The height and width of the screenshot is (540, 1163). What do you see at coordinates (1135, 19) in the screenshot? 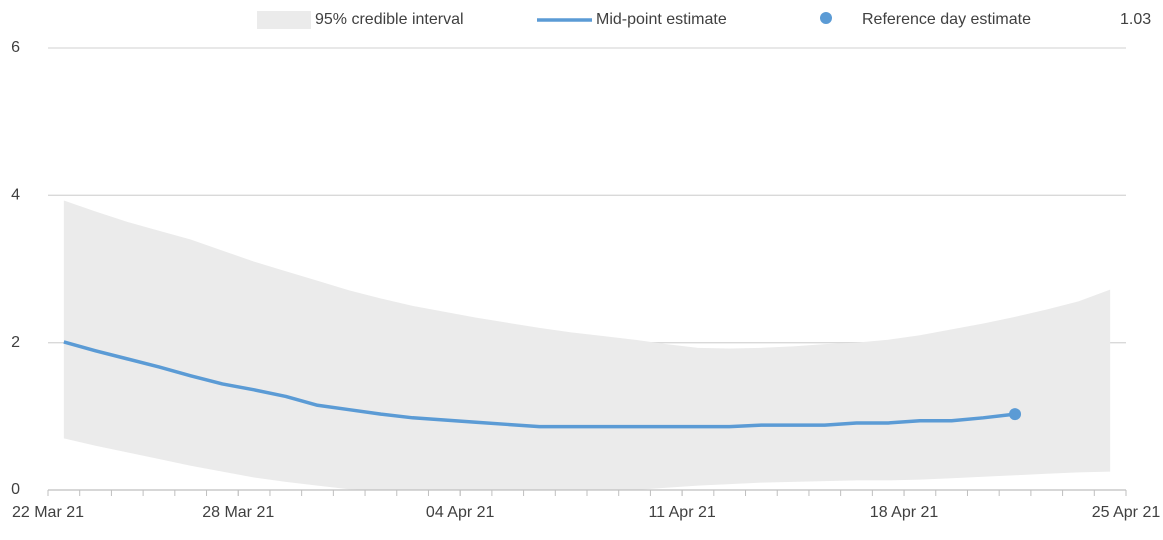
I see `reference-value-label: 1.03` at bounding box center [1135, 19].